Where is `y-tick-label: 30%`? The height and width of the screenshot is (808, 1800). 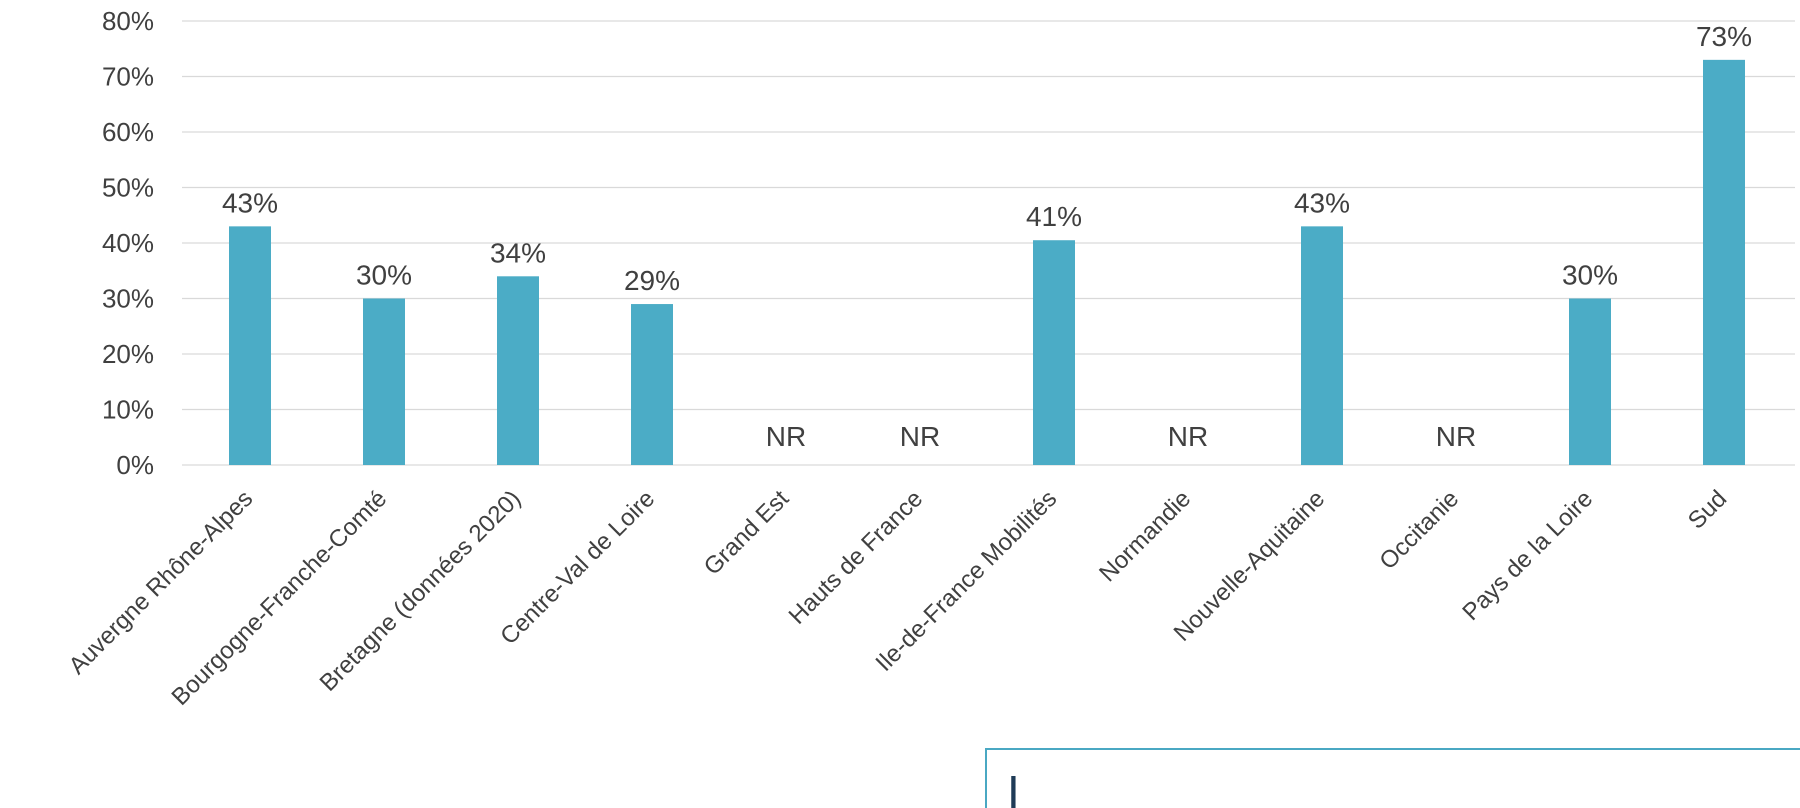 y-tick-label: 30% is located at coordinates (128, 299).